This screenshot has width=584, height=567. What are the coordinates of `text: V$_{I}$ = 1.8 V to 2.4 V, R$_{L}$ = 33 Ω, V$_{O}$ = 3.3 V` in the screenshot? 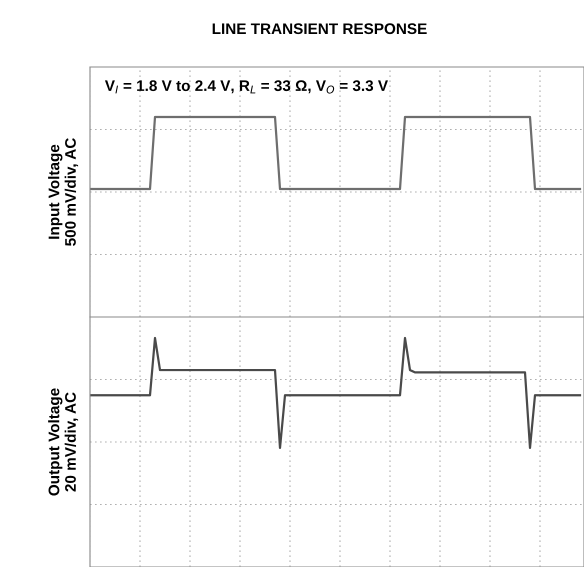 It's located at (246, 87).